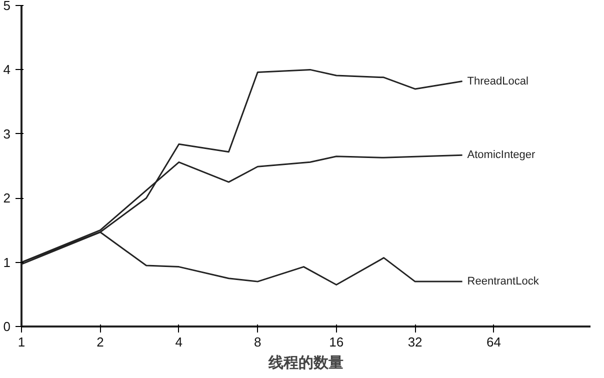 This screenshot has width=604, height=378. Describe the element at coordinates (100, 342) in the screenshot. I see `x-tick-label: 2` at that location.